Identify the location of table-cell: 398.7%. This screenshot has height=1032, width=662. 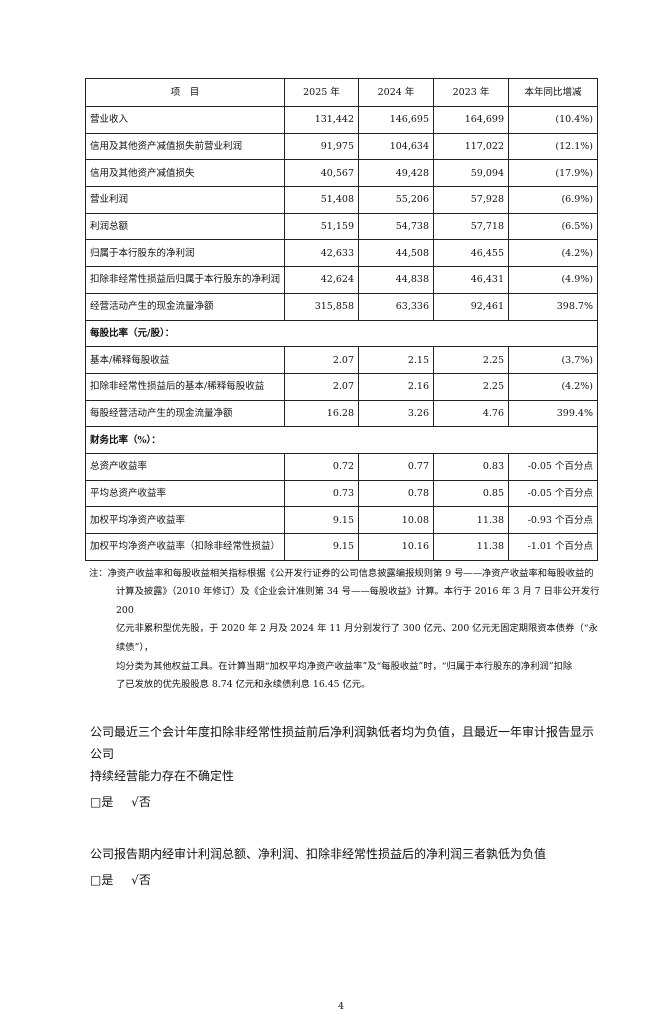
(553, 306).